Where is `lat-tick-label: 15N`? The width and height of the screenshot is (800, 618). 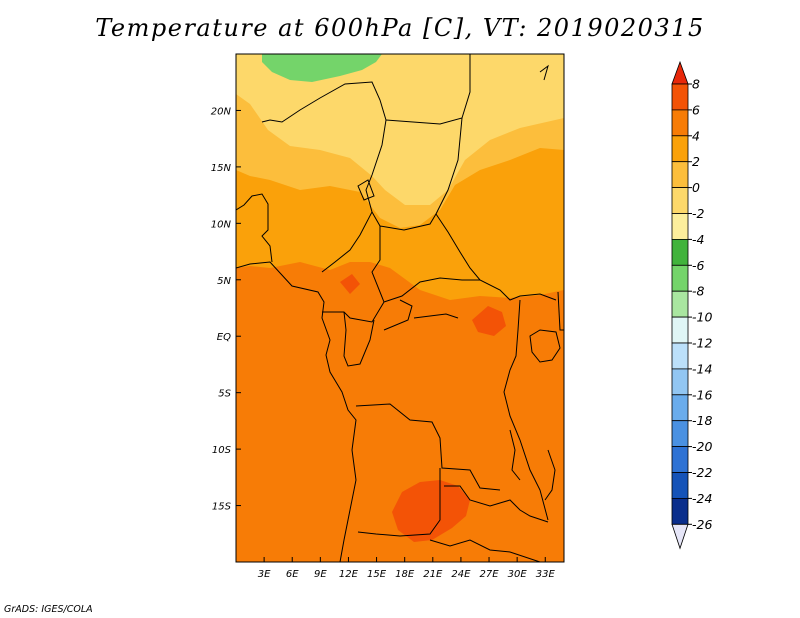
lat-tick-label: 15N is located at coordinates (221, 168).